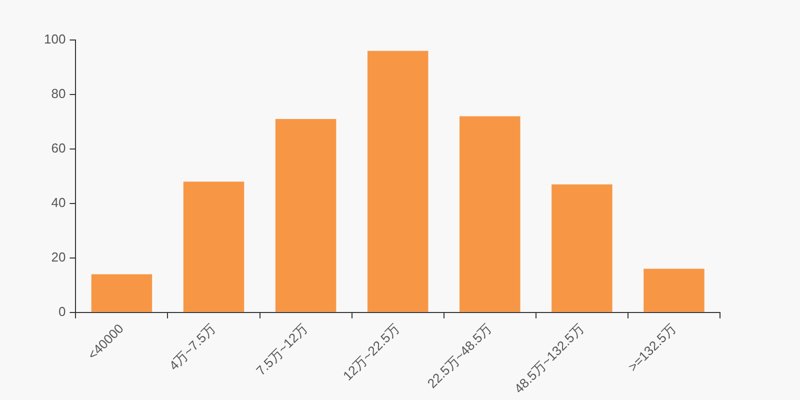  Describe the element at coordinates (58, 148) in the screenshot. I see `y-tick-label: 60` at that location.